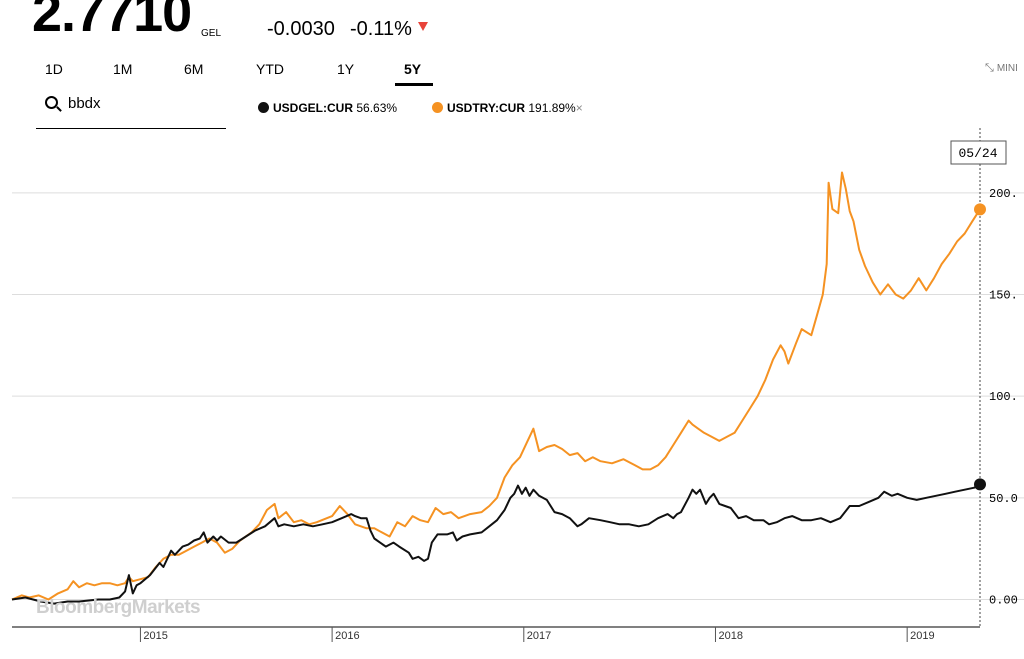 The height and width of the screenshot is (659, 1024). Describe the element at coordinates (989, 68) in the screenshot. I see `collapse-arrows-icon: ⤡` at that location.